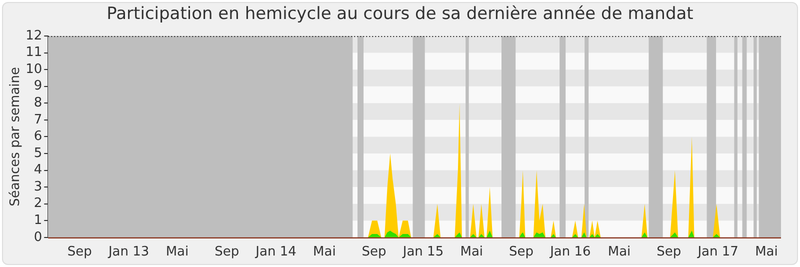  What do you see at coordinates (38, 86) in the screenshot?
I see `y-tick-label: 9` at bounding box center [38, 86].